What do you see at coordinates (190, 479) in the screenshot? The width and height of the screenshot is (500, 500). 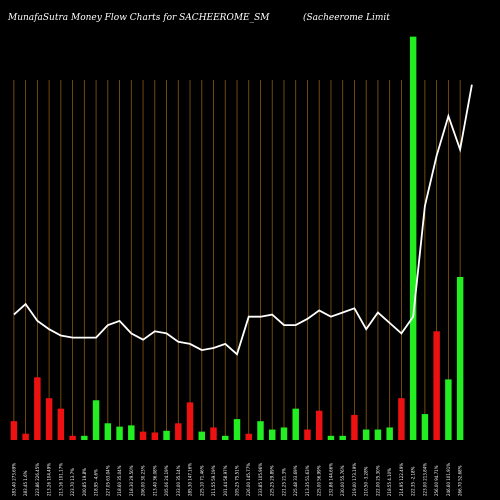 I see `x-tick-label: 285.30 147.16%` at bounding box center [190, 479].